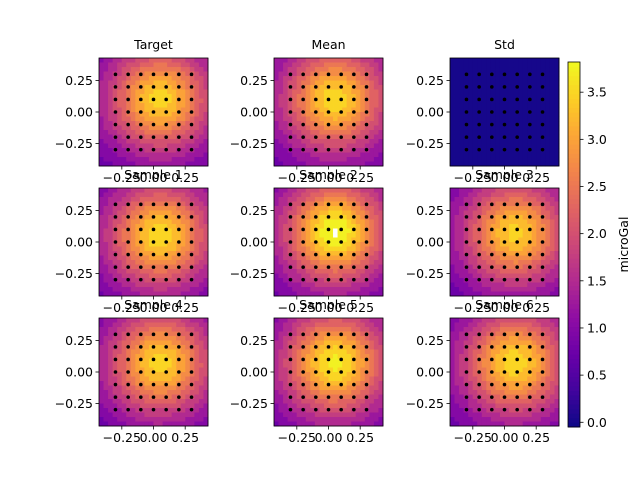 This screenshot has height=480, width=640. I want to click on y-tick-label: 0.00, so click(254, 112).